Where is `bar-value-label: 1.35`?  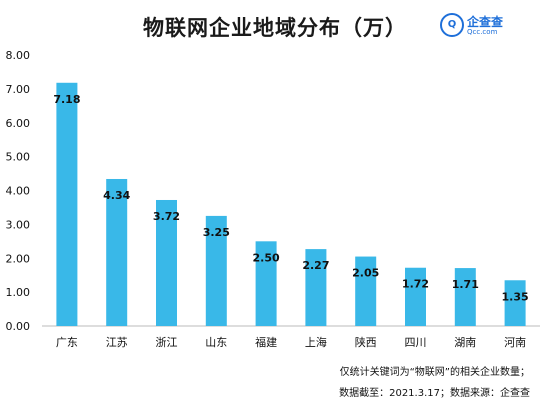 bar-value-label: 1.35 is located at coordinates (515, 296).